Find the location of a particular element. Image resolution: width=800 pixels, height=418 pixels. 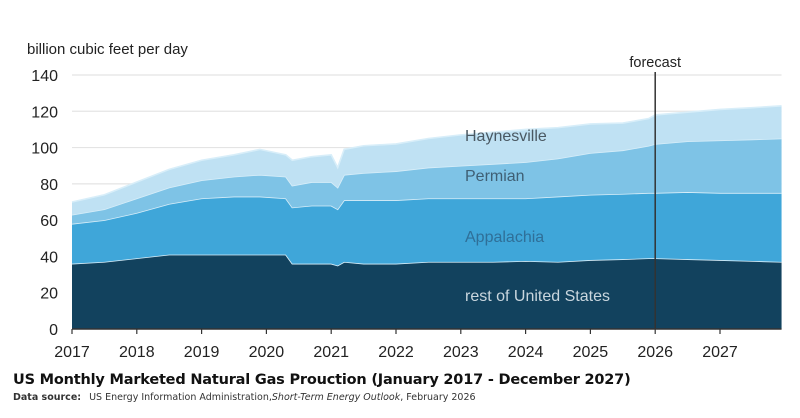

x-tick-label: 2019 is located at coordinates (202, 352).